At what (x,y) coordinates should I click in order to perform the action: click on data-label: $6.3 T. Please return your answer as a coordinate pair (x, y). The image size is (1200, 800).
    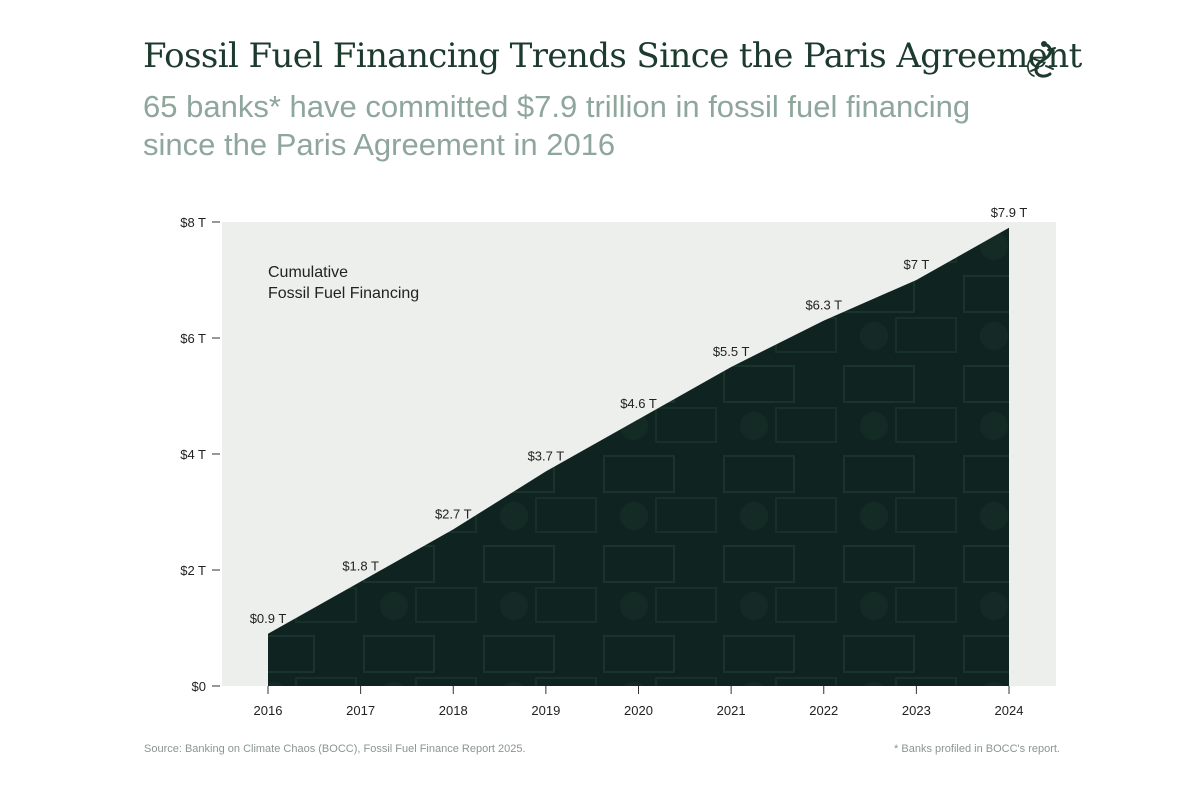
    Looking at the image, I should click on (823, 305).